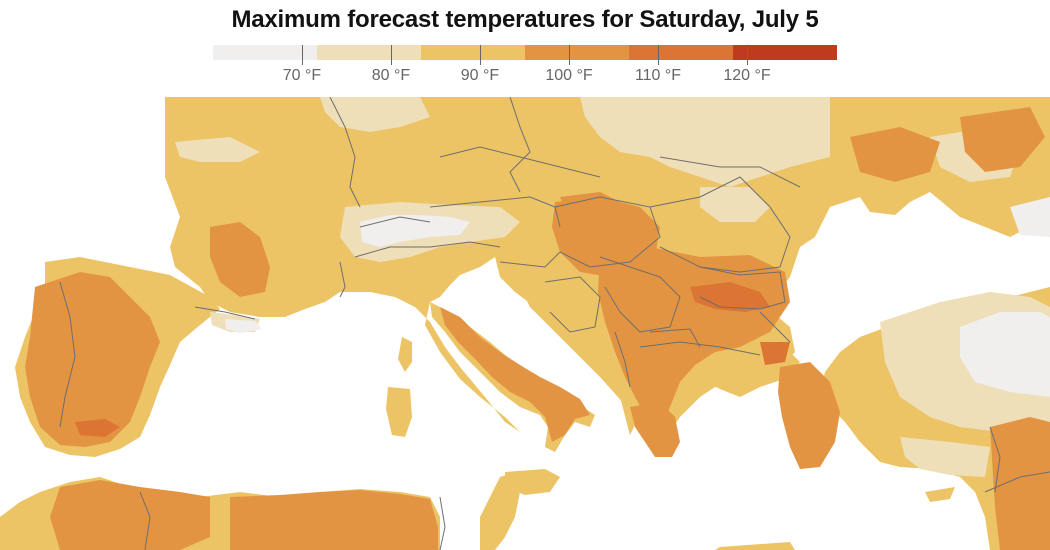 This screenshot has width=1050, height=550. I want to click on patch-spain-extreme, so click(97, 428).